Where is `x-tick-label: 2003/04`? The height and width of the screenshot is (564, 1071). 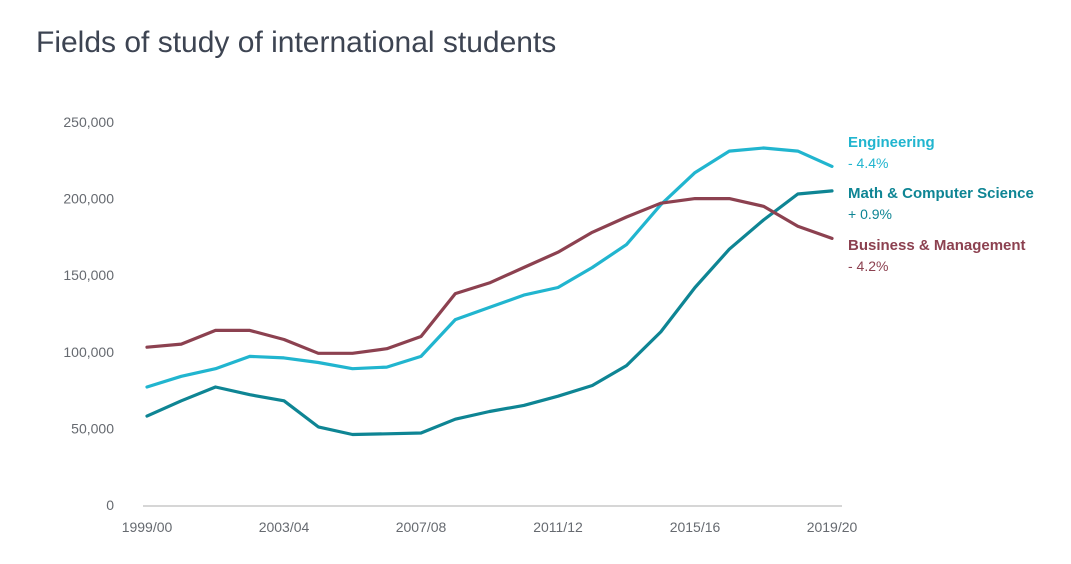
x-tick-label: 2003/04 is located at coordinates (284, 527).